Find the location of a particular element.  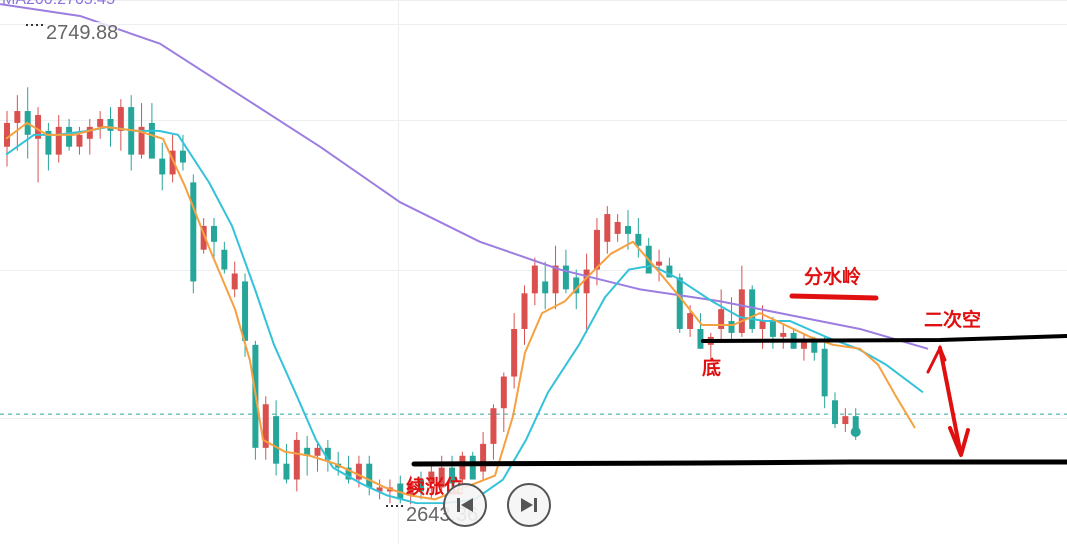

skip-forward-icon is located at coordinates (529, 505).